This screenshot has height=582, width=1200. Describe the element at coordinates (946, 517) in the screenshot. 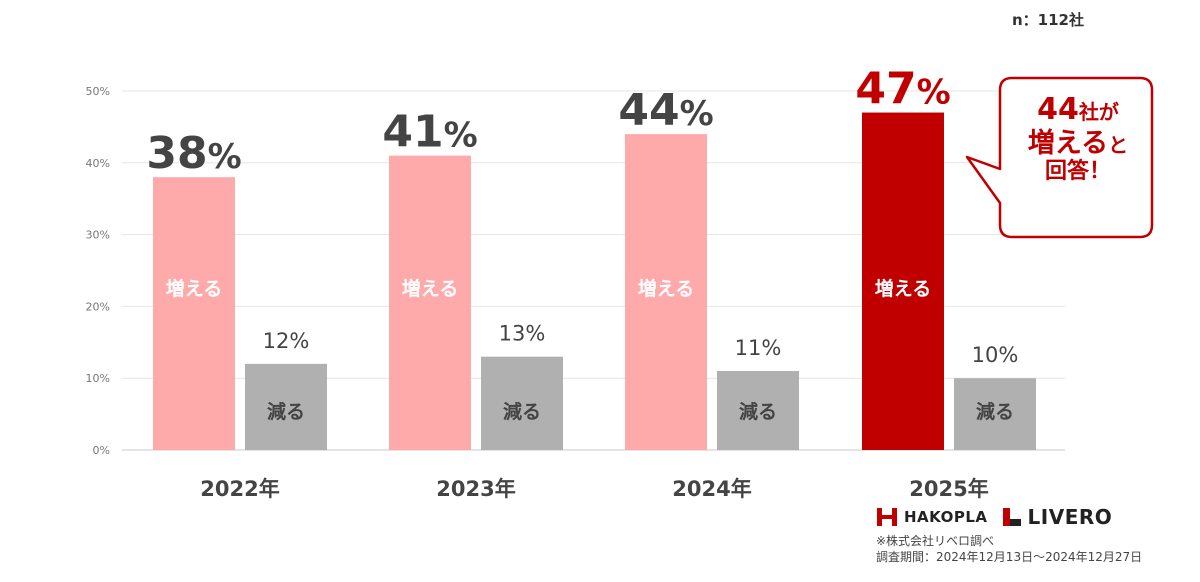

I see `hakopla-logo-text: HAKOPLA` at that location.